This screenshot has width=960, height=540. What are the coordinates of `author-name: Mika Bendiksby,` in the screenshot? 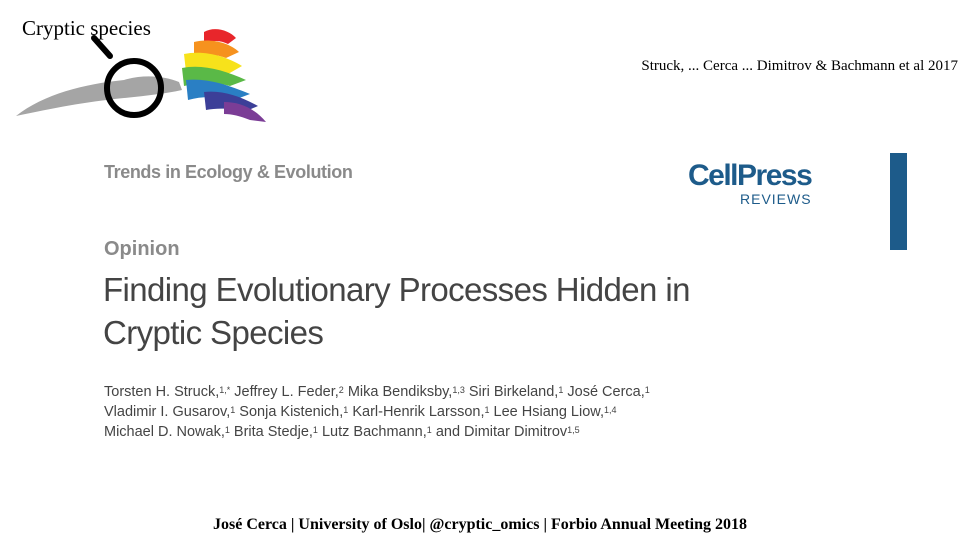 It's located at (400, 392).